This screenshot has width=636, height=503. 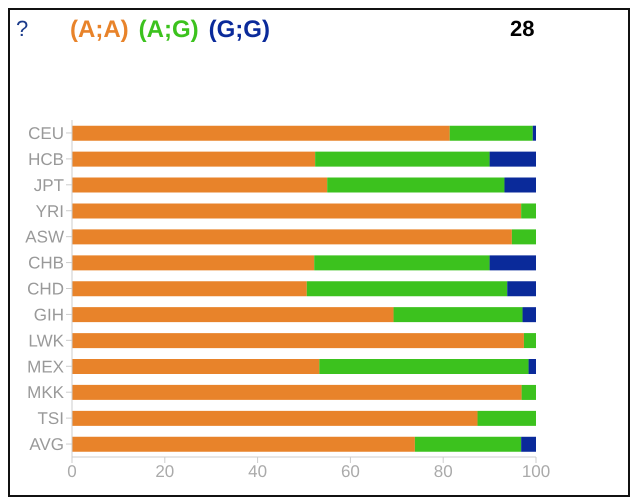 What do you see at coordinates (46, 263) in the screenshot?
I see `y-tick-label: CHB` at bounding box center [46, 263].